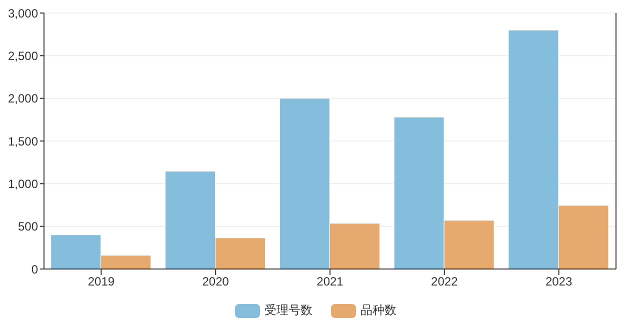 The height and width of the screenshot is (330, 631). I want to click on x-tick-label: 2022, so click(444, 281).